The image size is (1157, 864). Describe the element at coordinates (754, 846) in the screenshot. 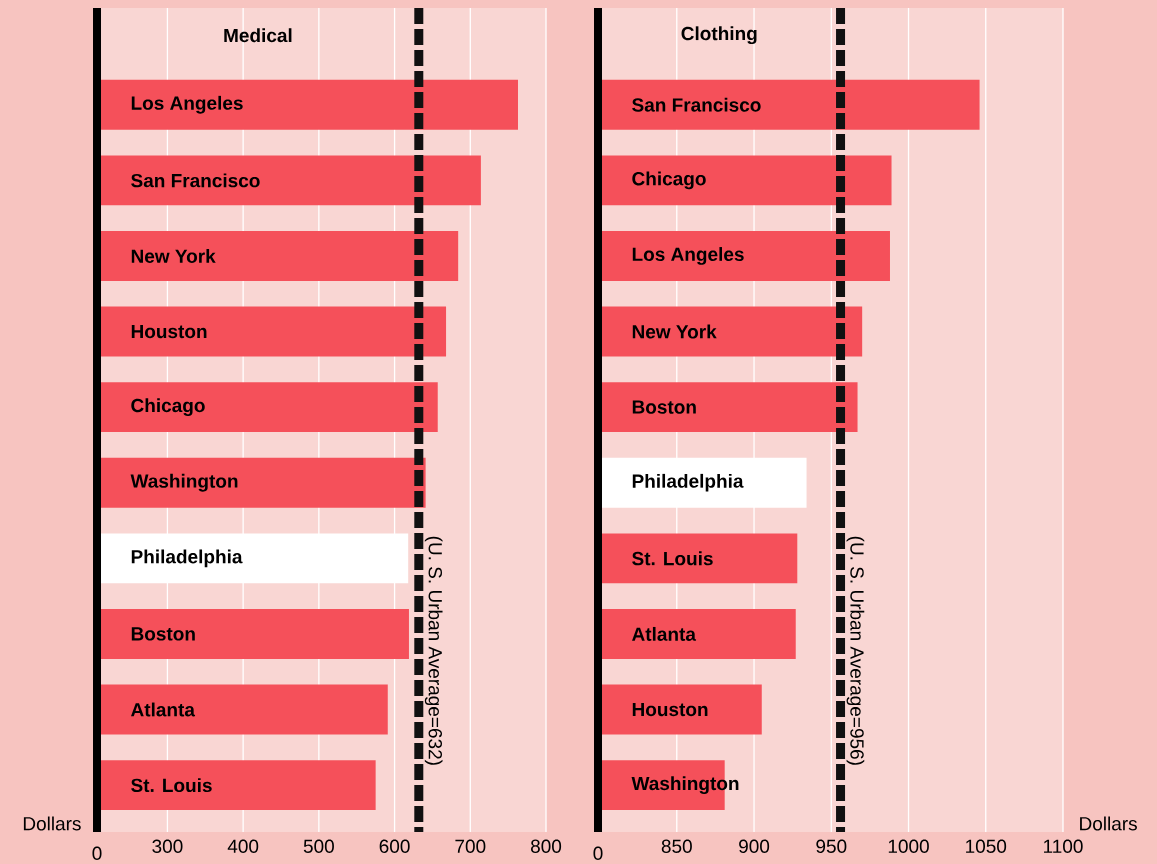

I see `x-tick-label: 900` at that location.